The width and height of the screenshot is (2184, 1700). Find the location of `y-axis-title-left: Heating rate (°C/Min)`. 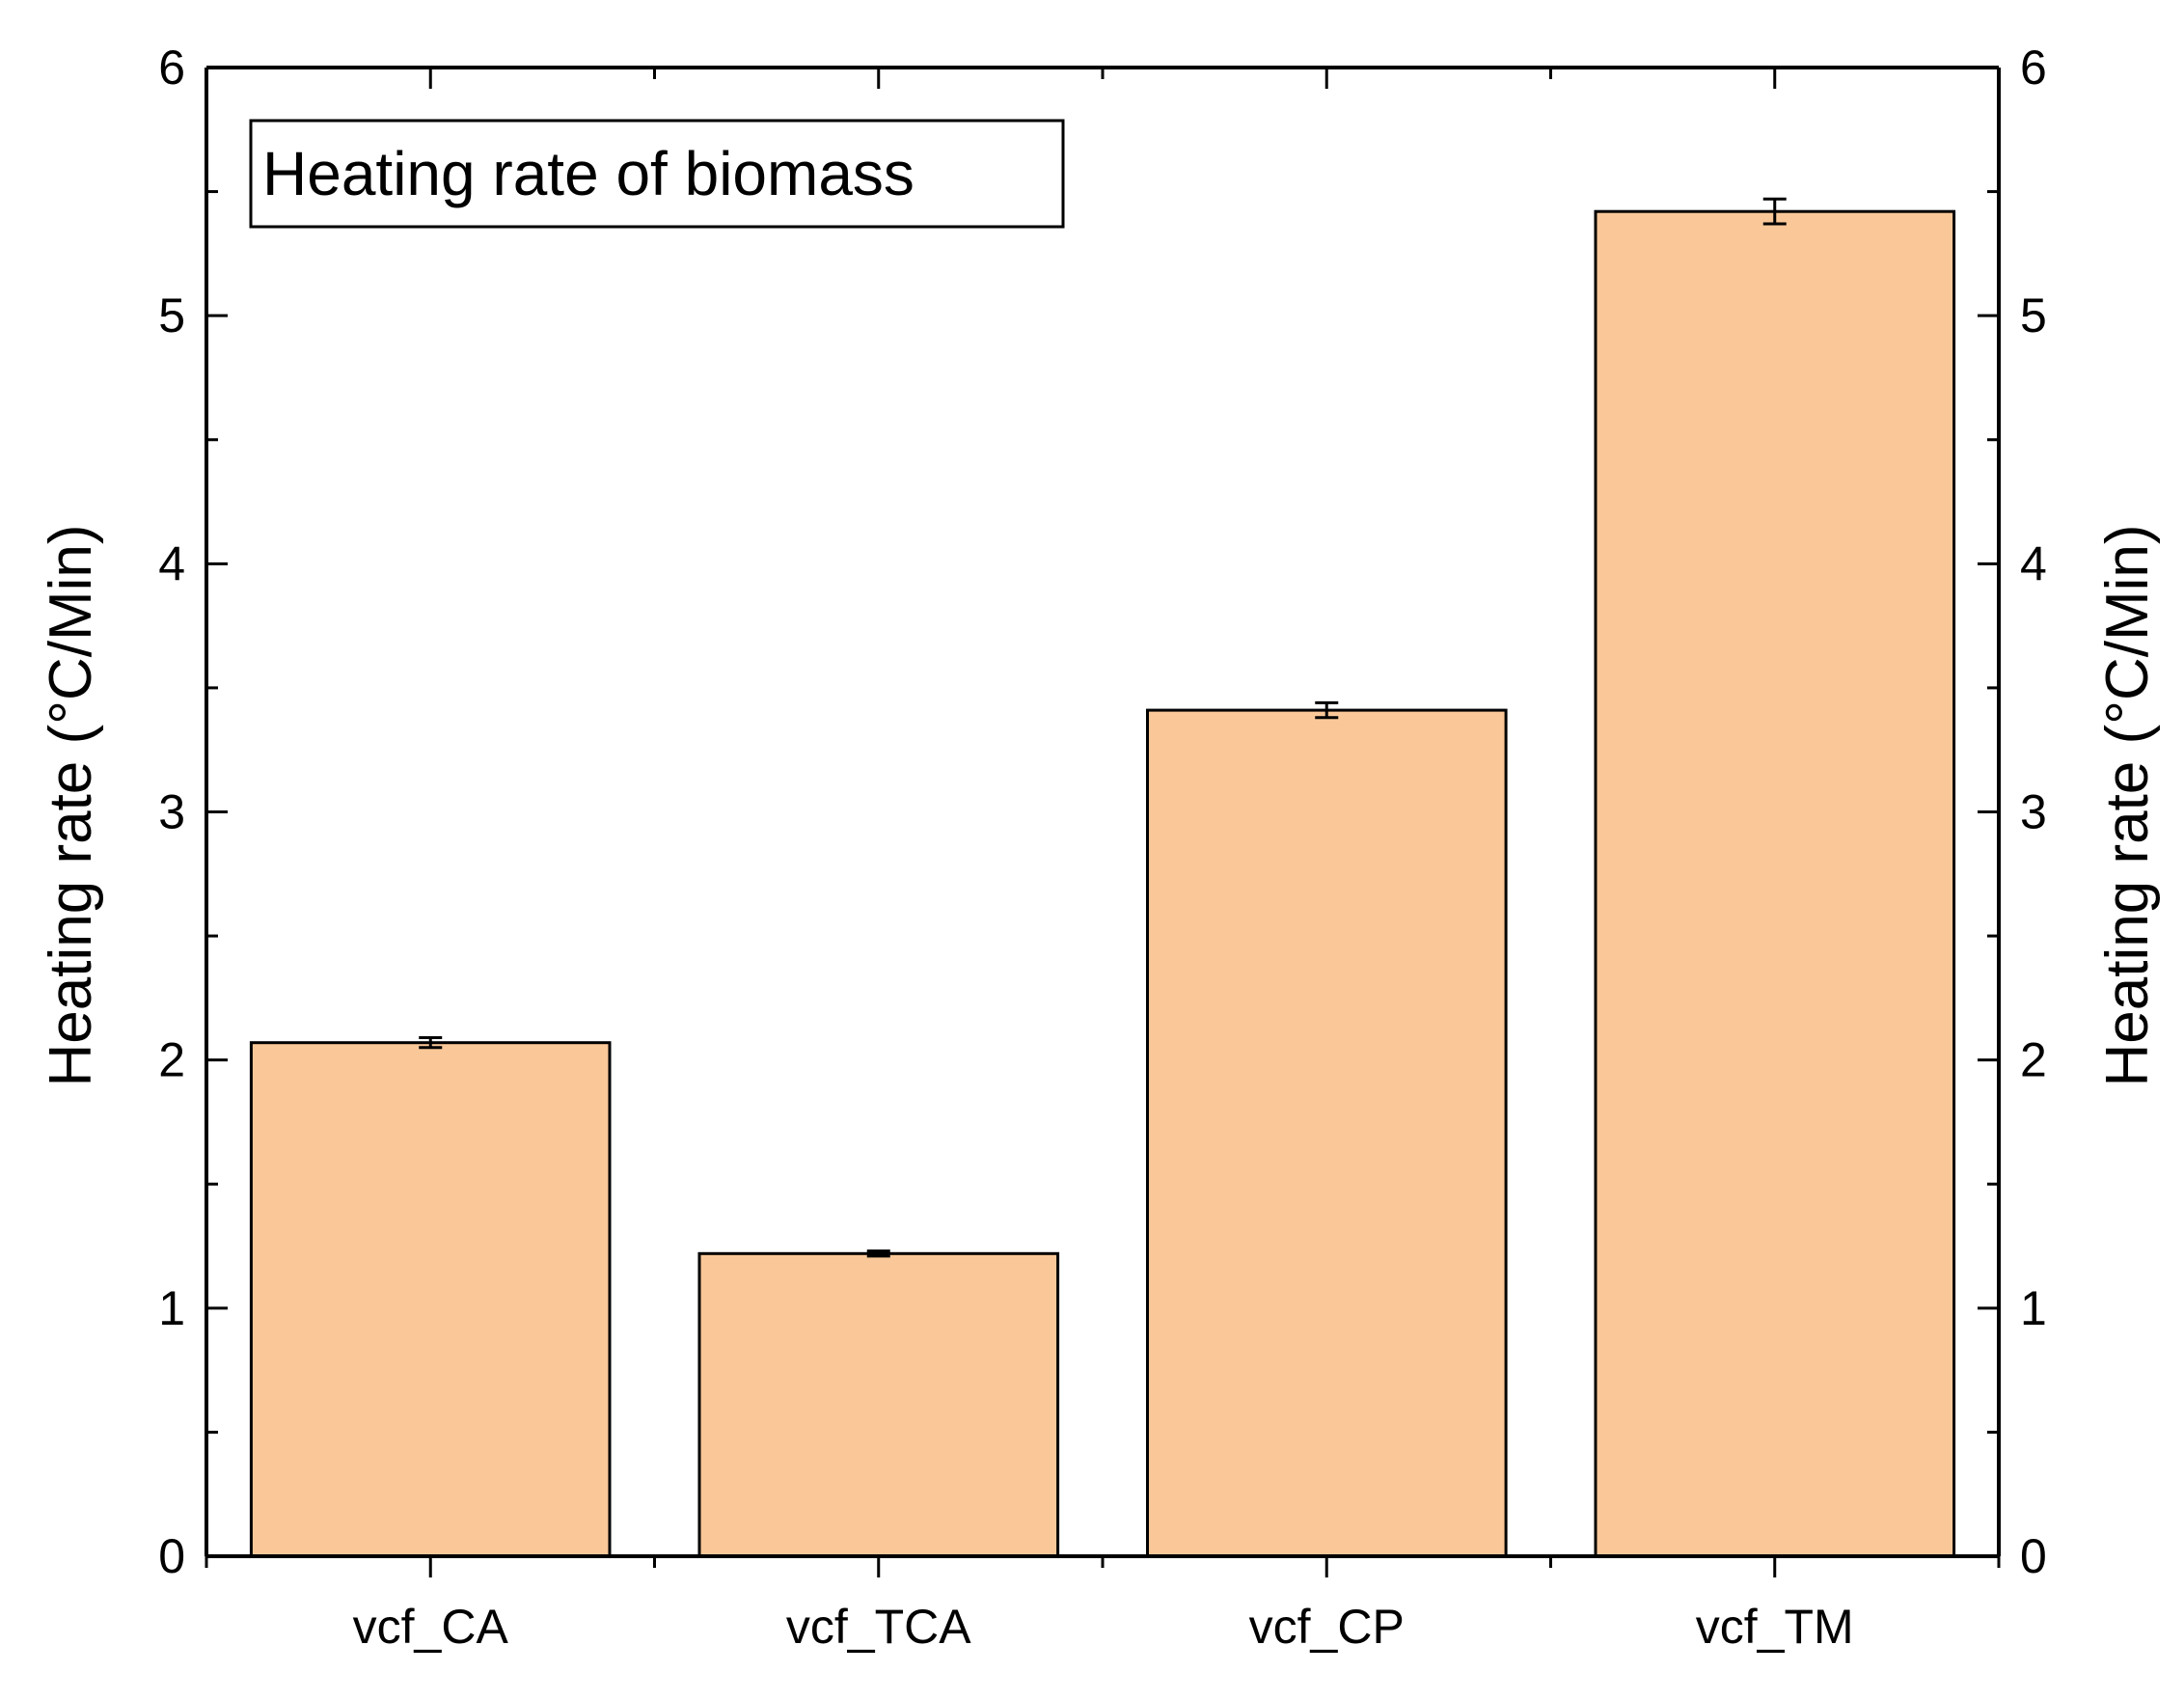

y-axis-title-left: Heating rate (°C/Min) is located at coordinates (71, 806).